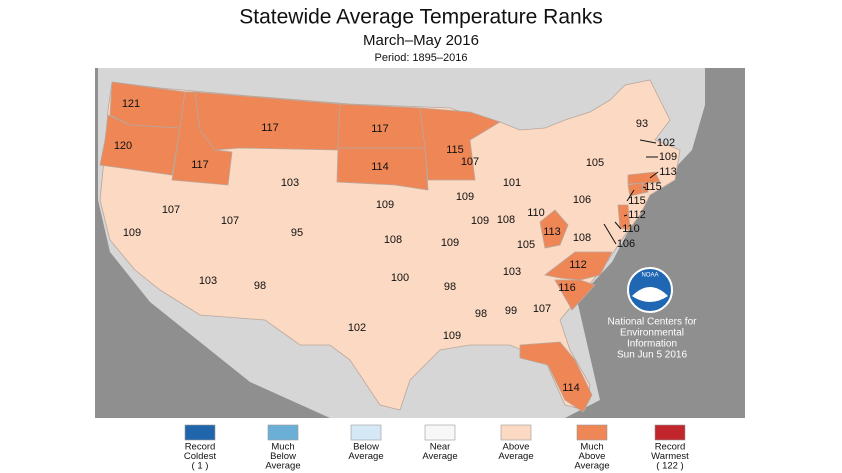  Describe the element at coordinates (652, 333) in the screenshot. I see `credit-line: Environmental` at that location.